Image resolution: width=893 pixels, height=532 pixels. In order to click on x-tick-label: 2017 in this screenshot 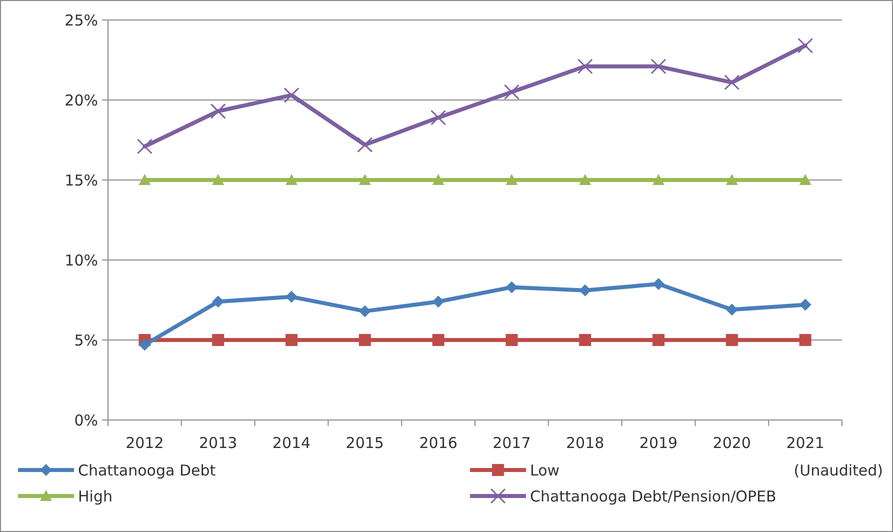, I will do `click(511, 443)`.